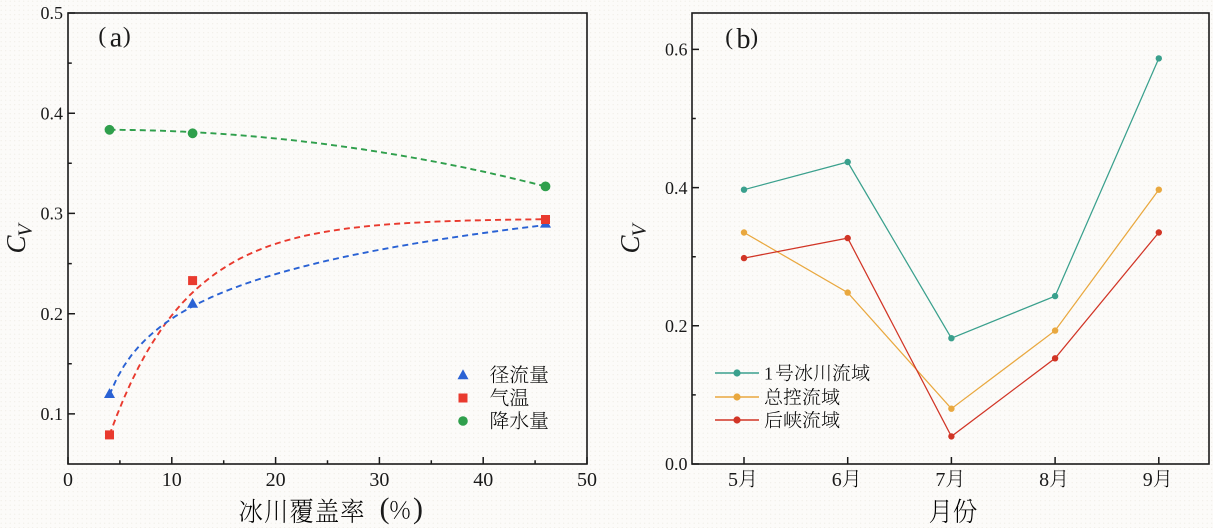 This screenshot has width=1213, height=528. Describe the element at coordinates (1148, 480) in the screenshot. I see `svg-text: 9` at that location.